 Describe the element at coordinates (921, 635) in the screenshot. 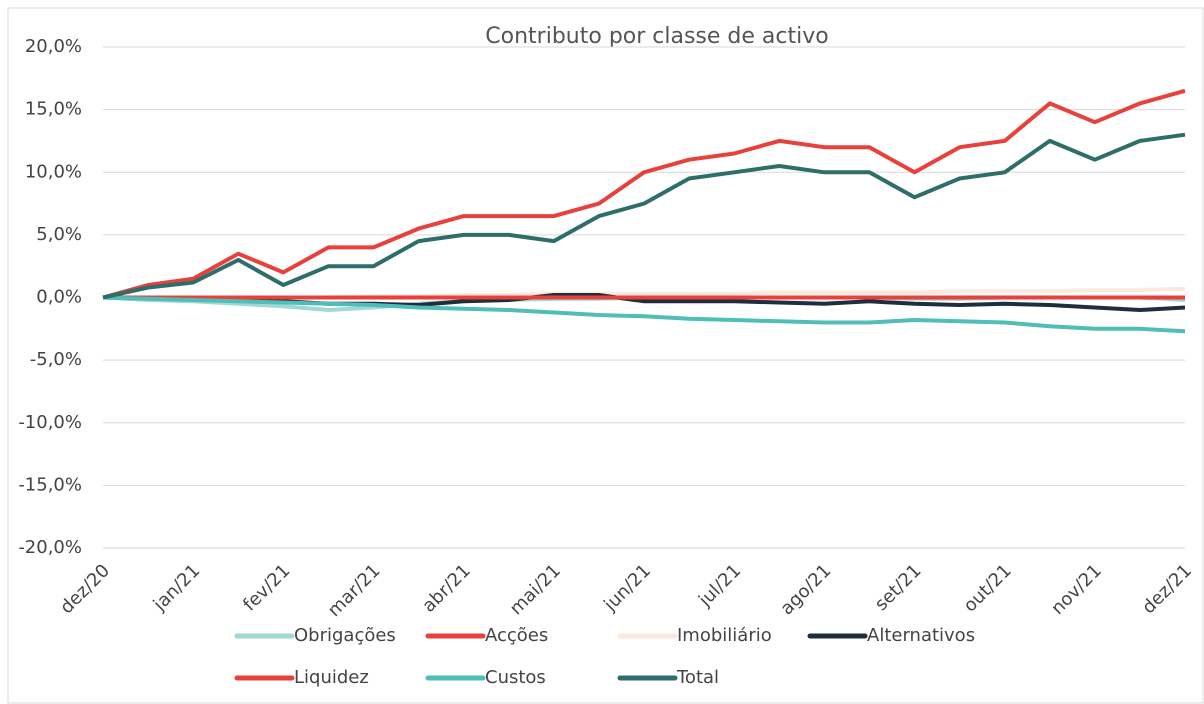

I see `legend-label: Alternativos` at that location.